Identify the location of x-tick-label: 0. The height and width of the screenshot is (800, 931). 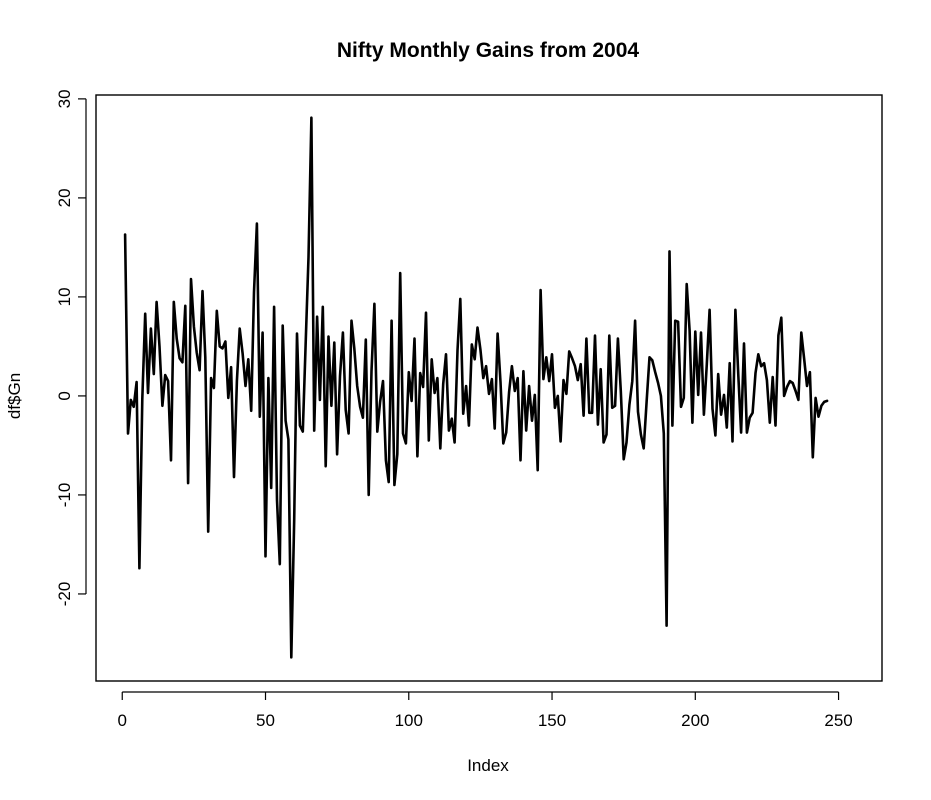
(122, 720).